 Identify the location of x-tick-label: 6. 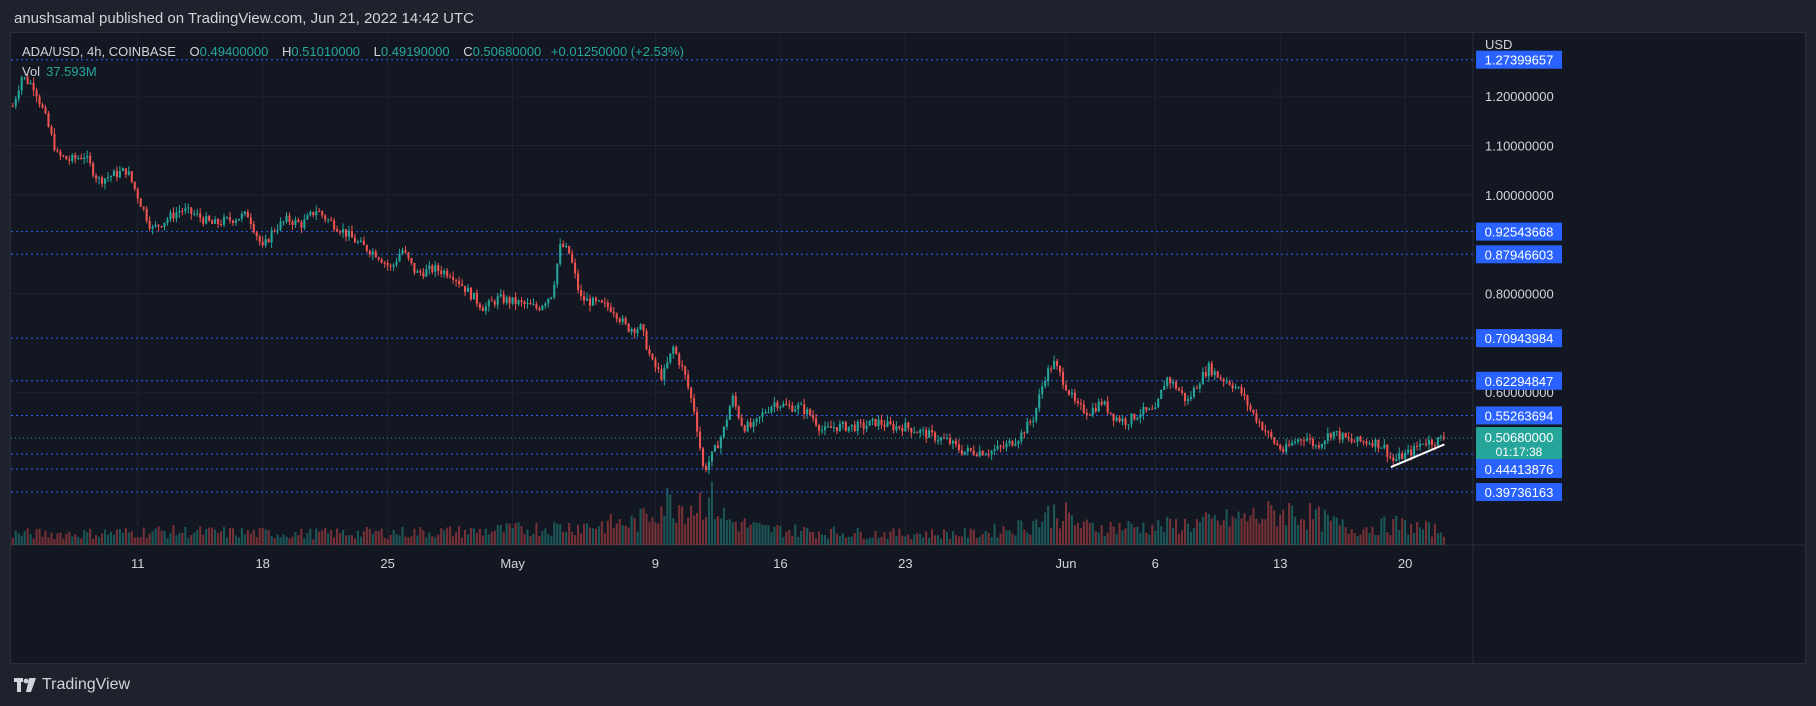
(1155, 563).